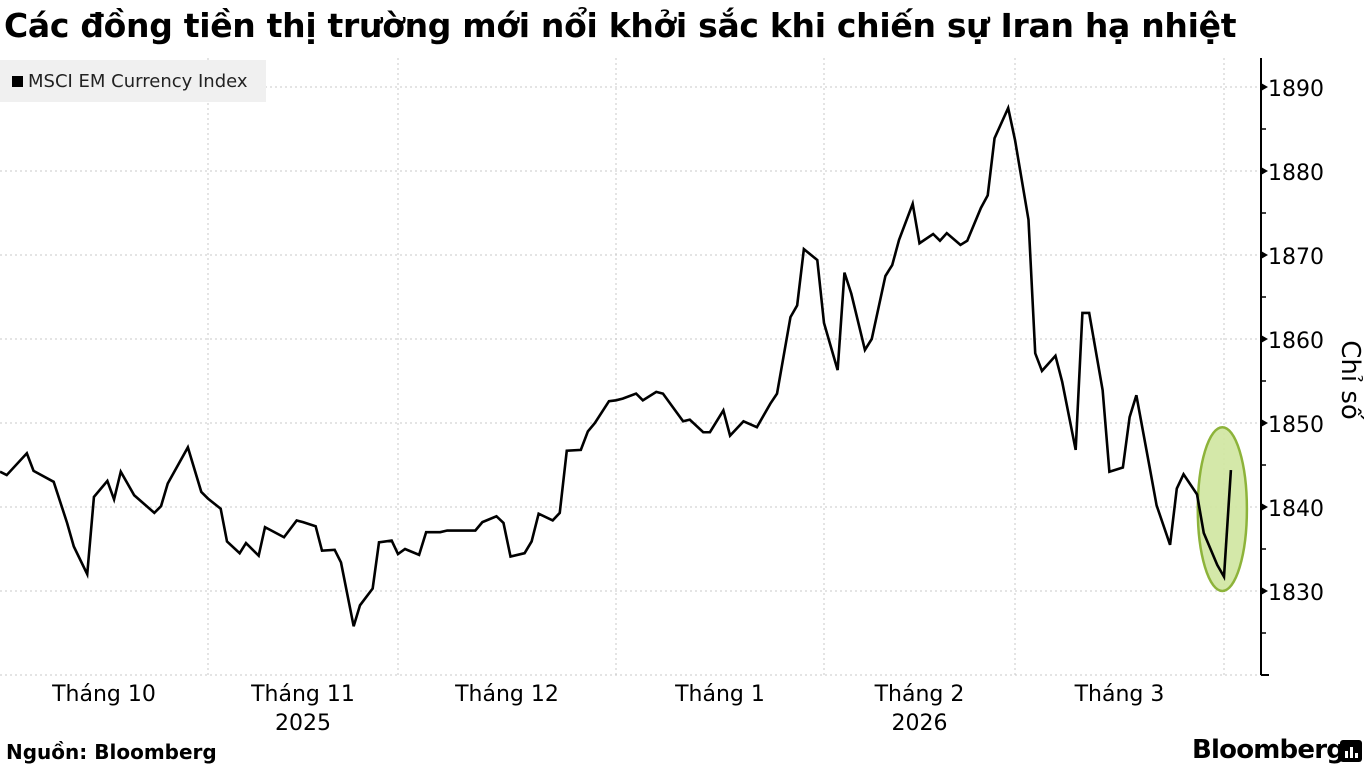  What do you see at coordinates (1296, 89) in the screenshot?
I see `y-tick-label: 1890` at bounding box center [1296, 89].